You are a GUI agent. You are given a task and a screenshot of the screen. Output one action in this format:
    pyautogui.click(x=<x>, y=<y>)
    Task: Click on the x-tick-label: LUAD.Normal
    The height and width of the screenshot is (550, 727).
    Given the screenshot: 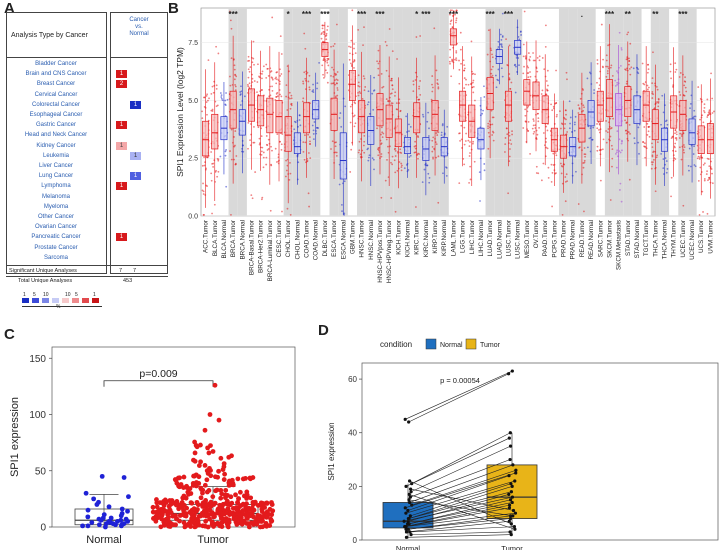 What is the action you would take?
    pyautogui.click(x=499, y=239)
    